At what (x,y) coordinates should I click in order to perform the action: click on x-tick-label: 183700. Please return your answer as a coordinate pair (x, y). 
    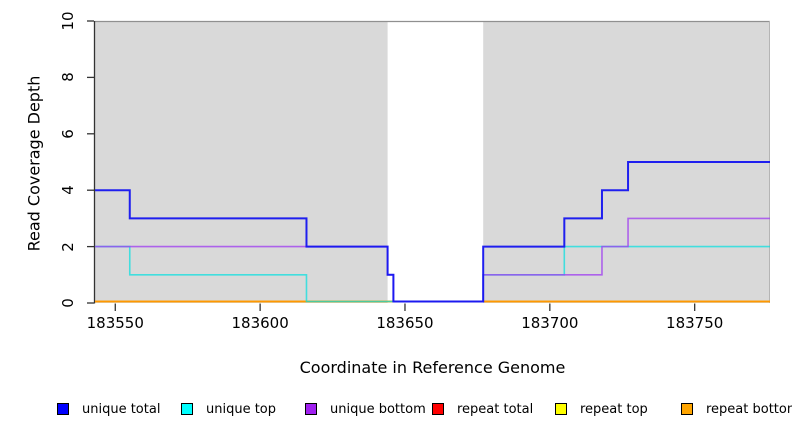
    Looking at the image, I should click on (550, 323).